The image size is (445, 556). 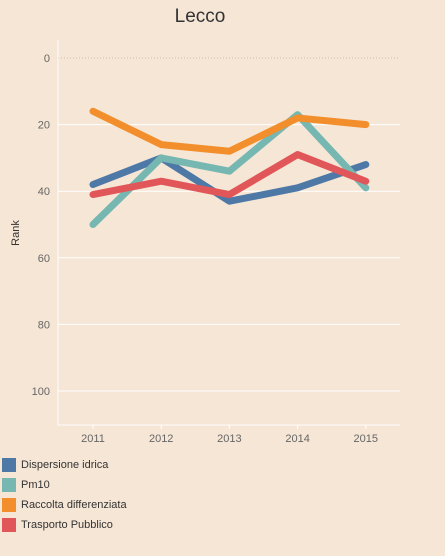 What do you see at coordinates (35, 485) in the screenshot?
I see `legend-label: Pm10` at bounding box center [35, 485].